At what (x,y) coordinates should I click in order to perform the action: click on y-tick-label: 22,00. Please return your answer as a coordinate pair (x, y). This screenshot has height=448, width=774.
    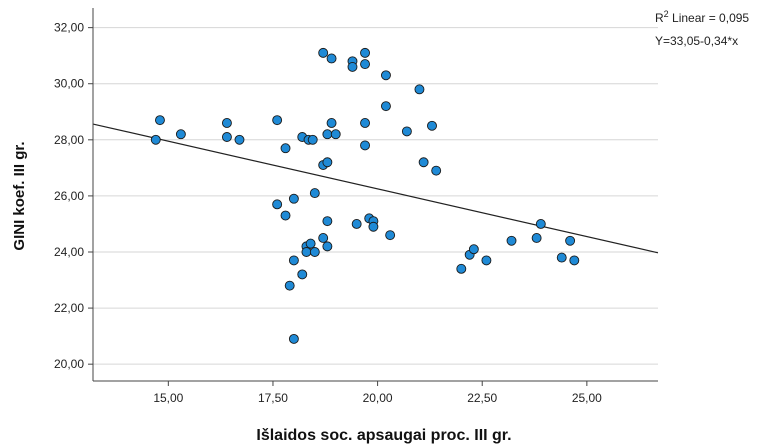
    Looking at the image, I should click on (69, 308).